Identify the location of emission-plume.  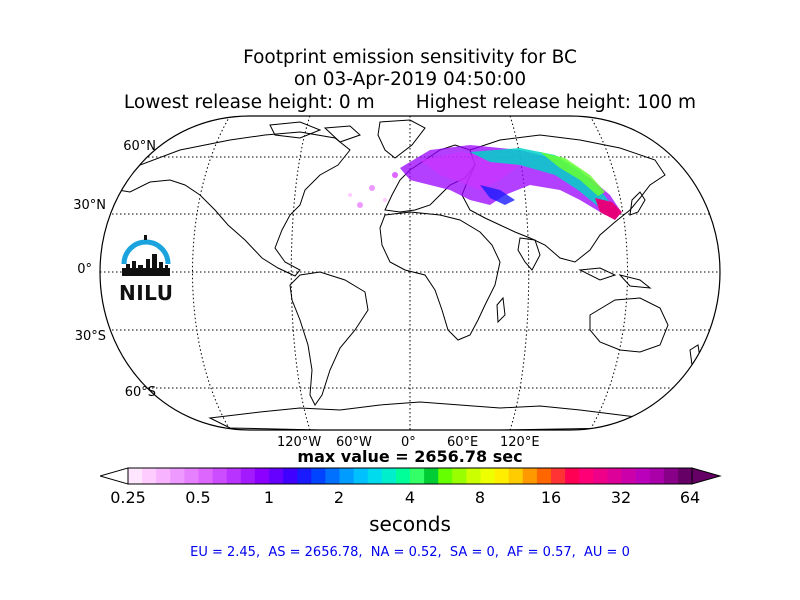
(485, 182).